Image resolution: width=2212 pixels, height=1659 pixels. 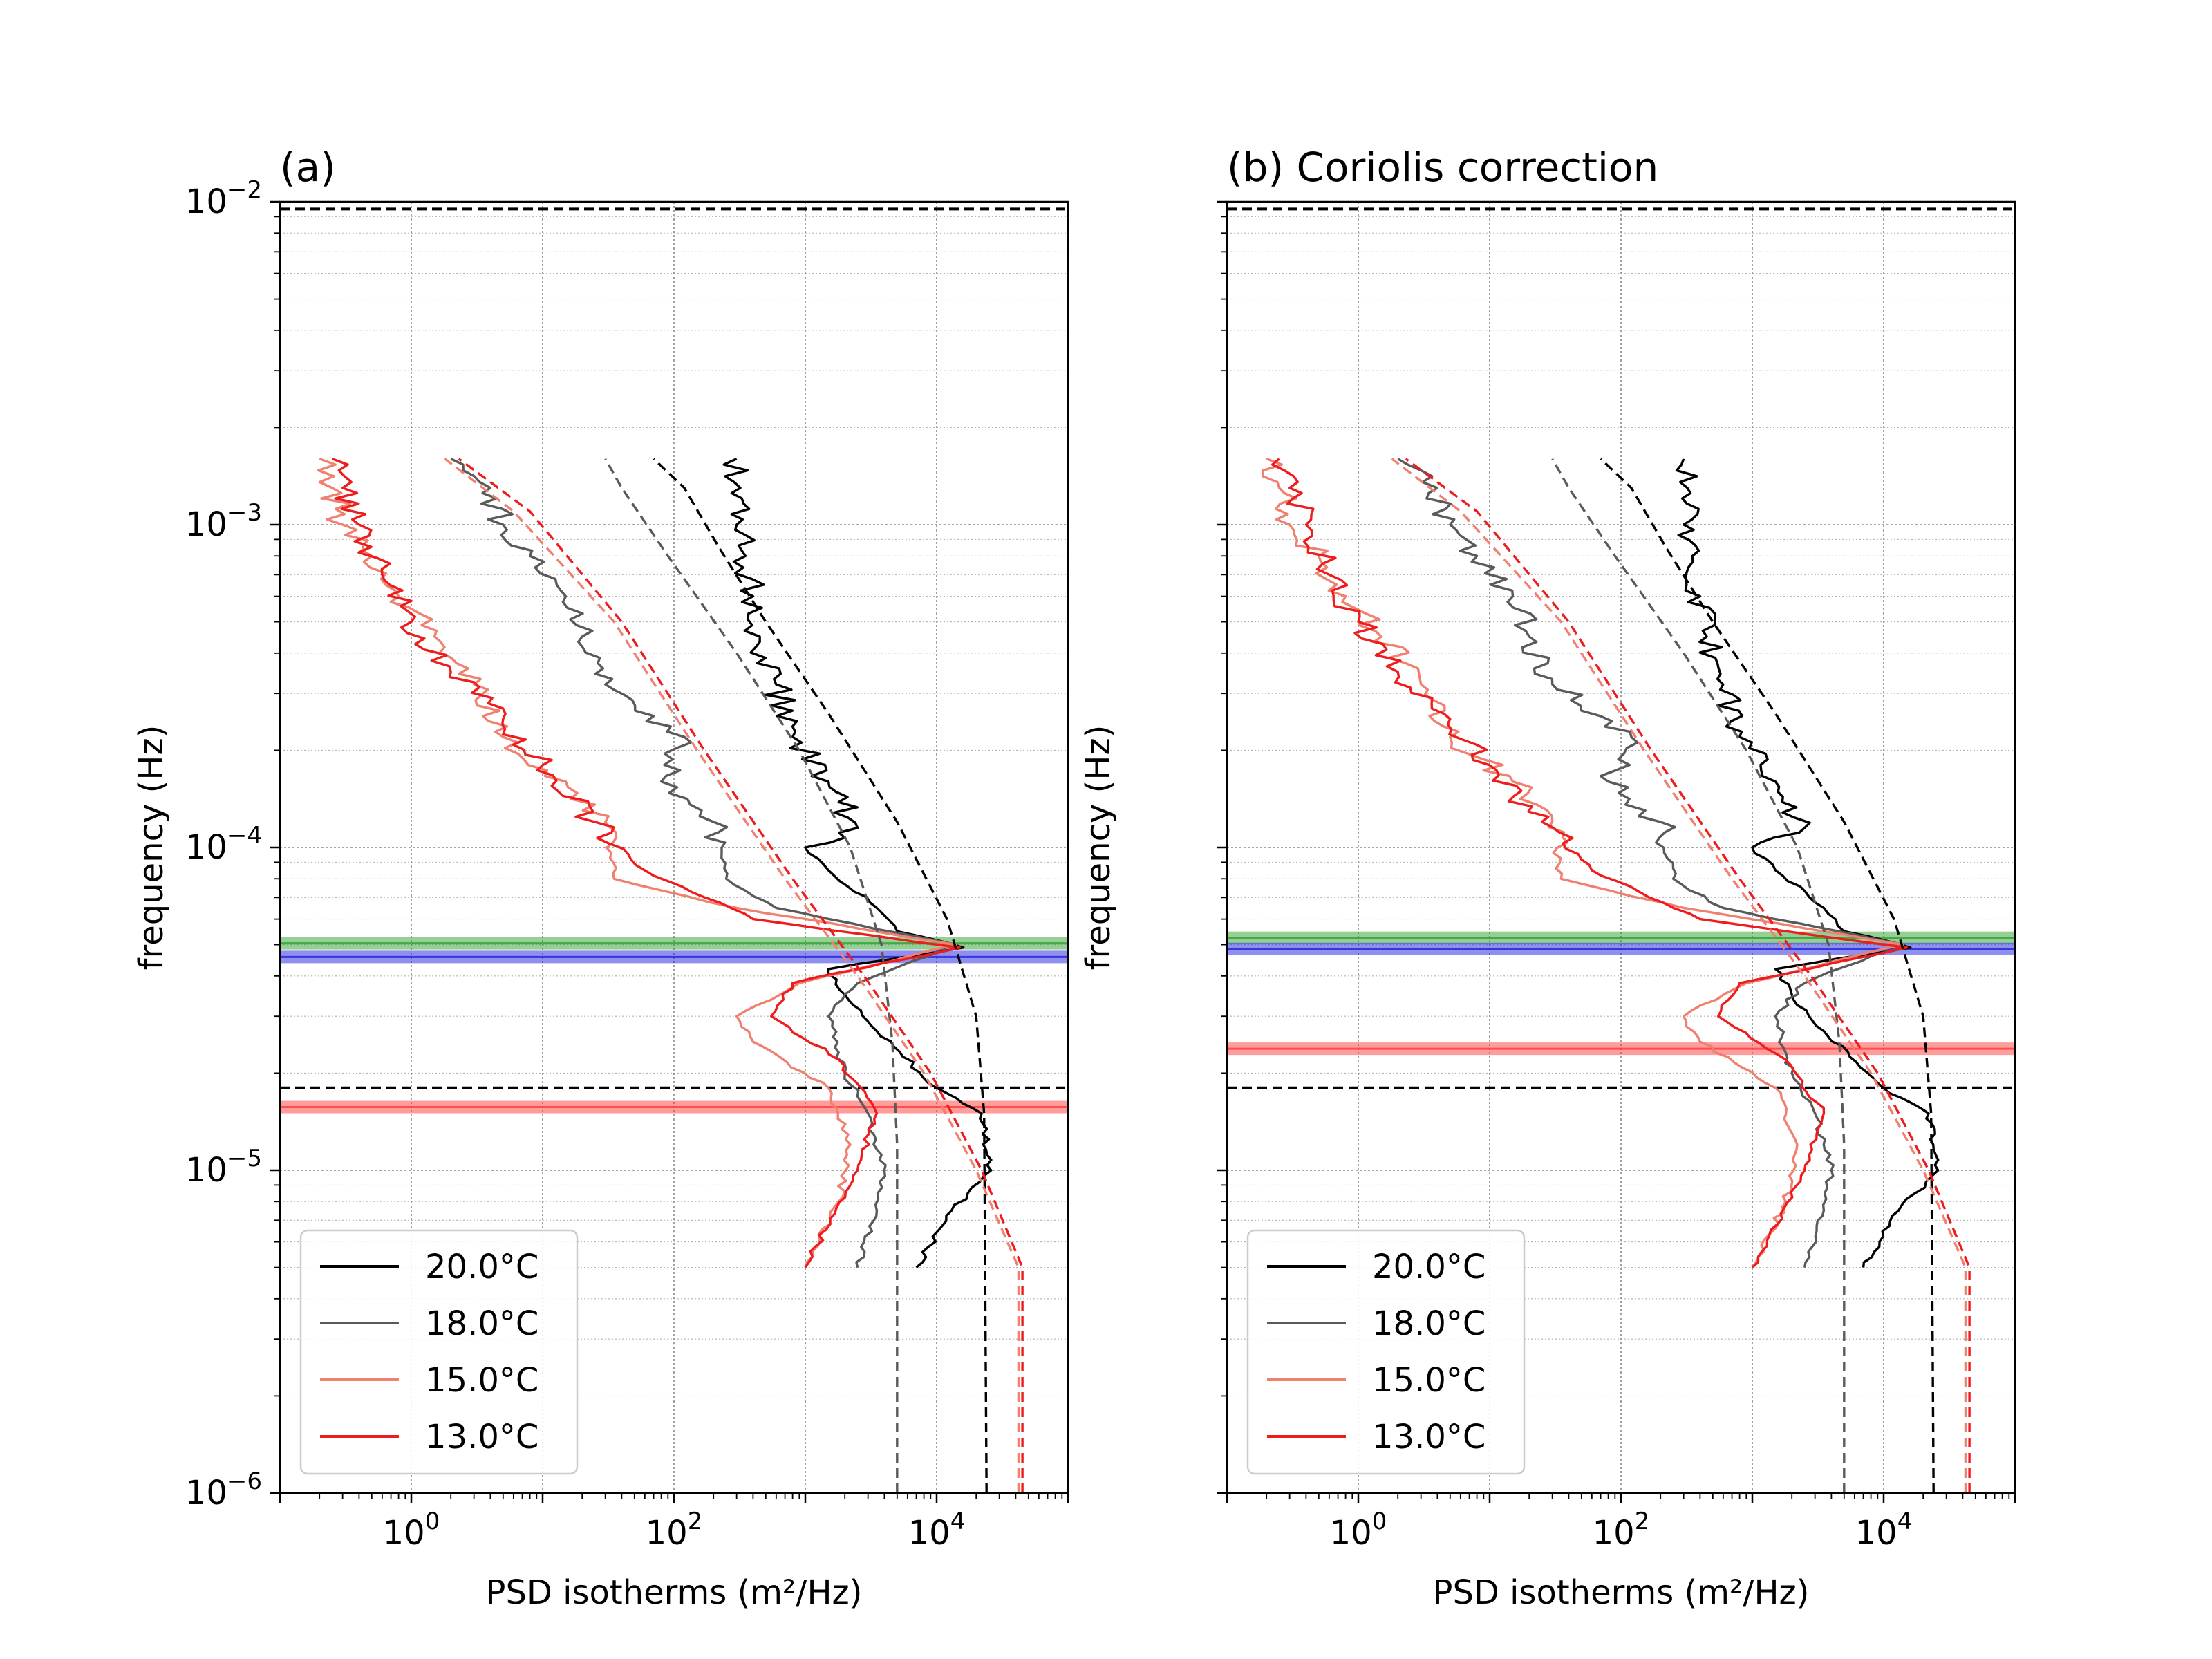 I want to click on panel-title: (a), so click(x=308, y=167).